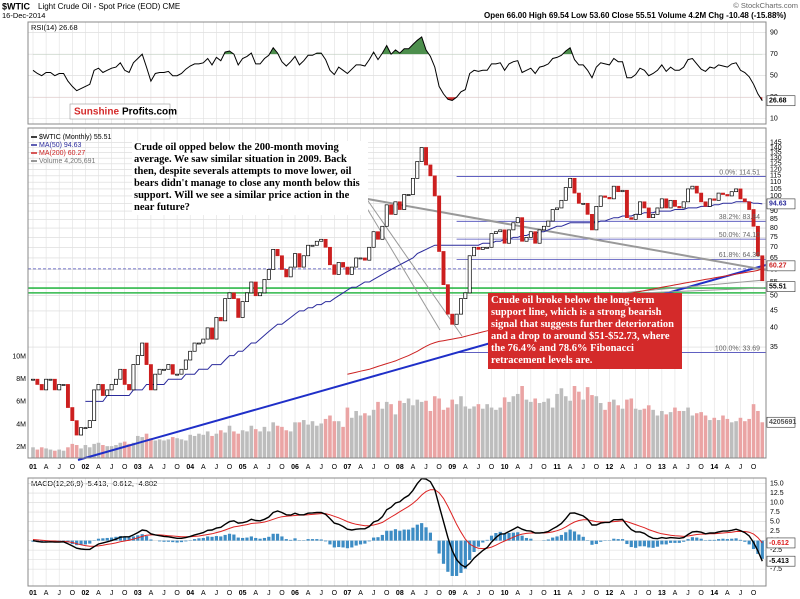 The height and width of the screenshot is (599, 800). What do you see at coordinates (775, 176) in the screenshot?
I see `y-tick-label: 115` at bounding box center [775, 176].